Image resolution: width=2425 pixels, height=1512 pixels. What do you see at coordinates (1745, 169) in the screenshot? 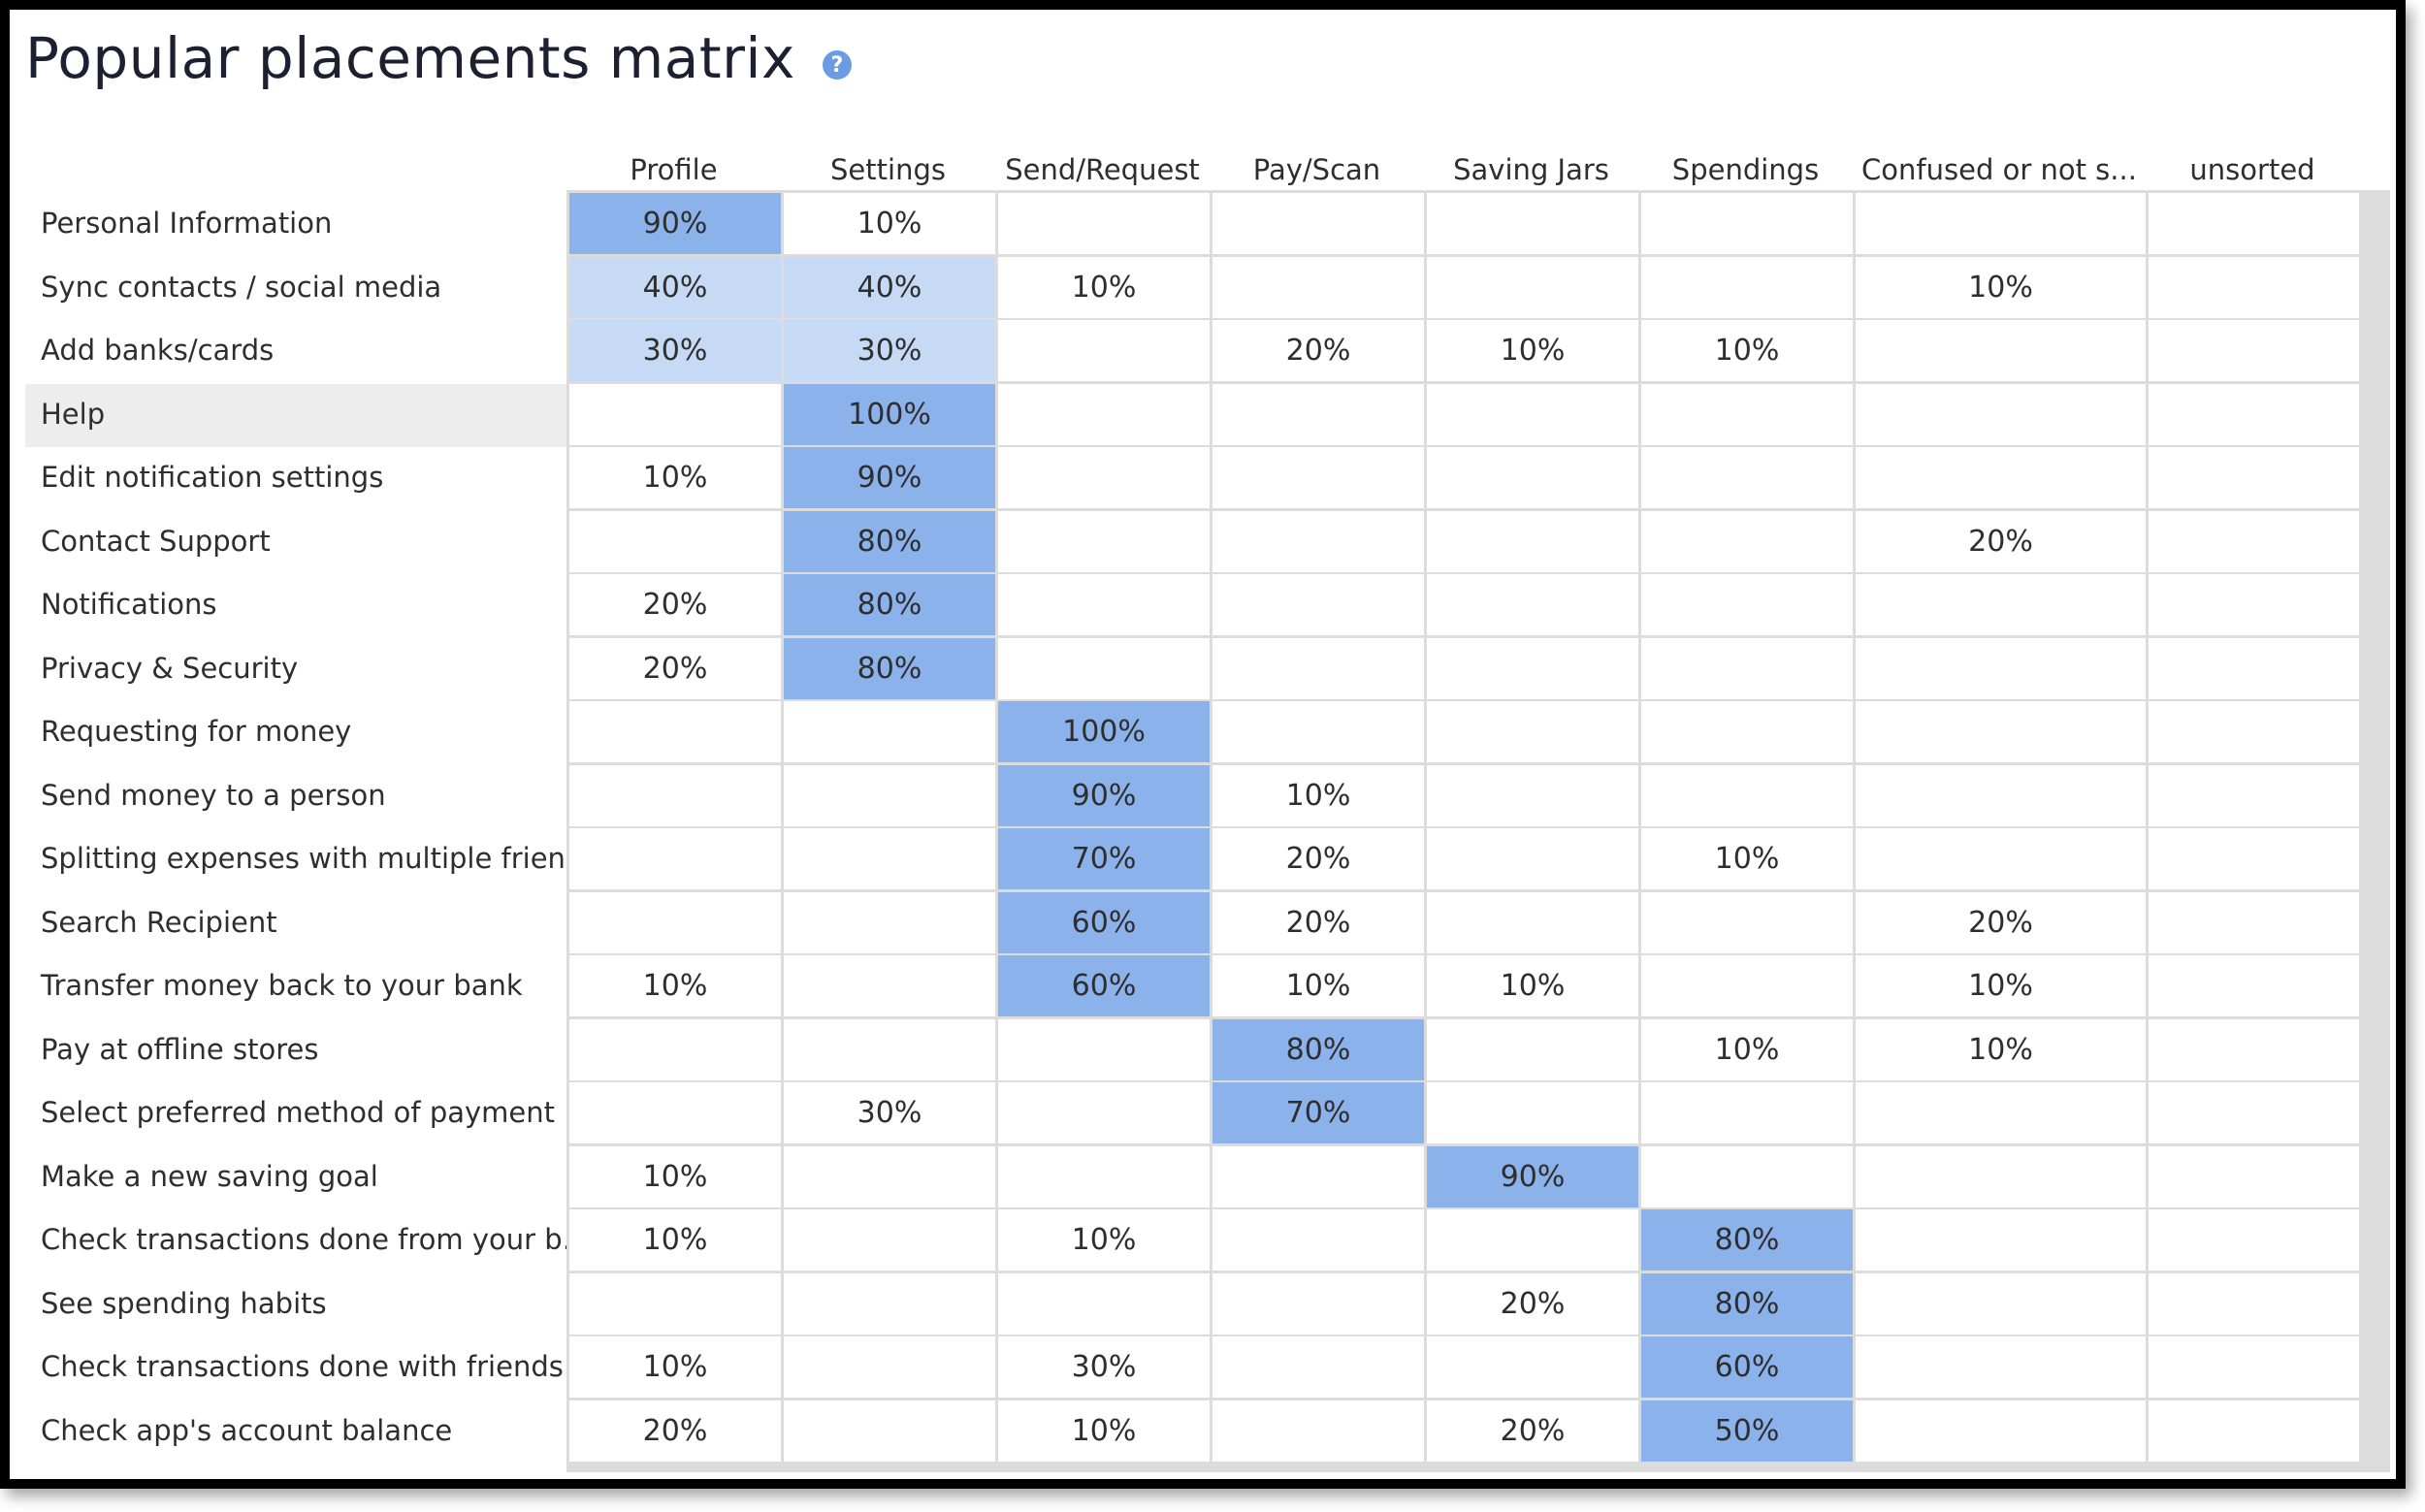
I see `column-header: Spendings` at bounding box center [1745, 169].